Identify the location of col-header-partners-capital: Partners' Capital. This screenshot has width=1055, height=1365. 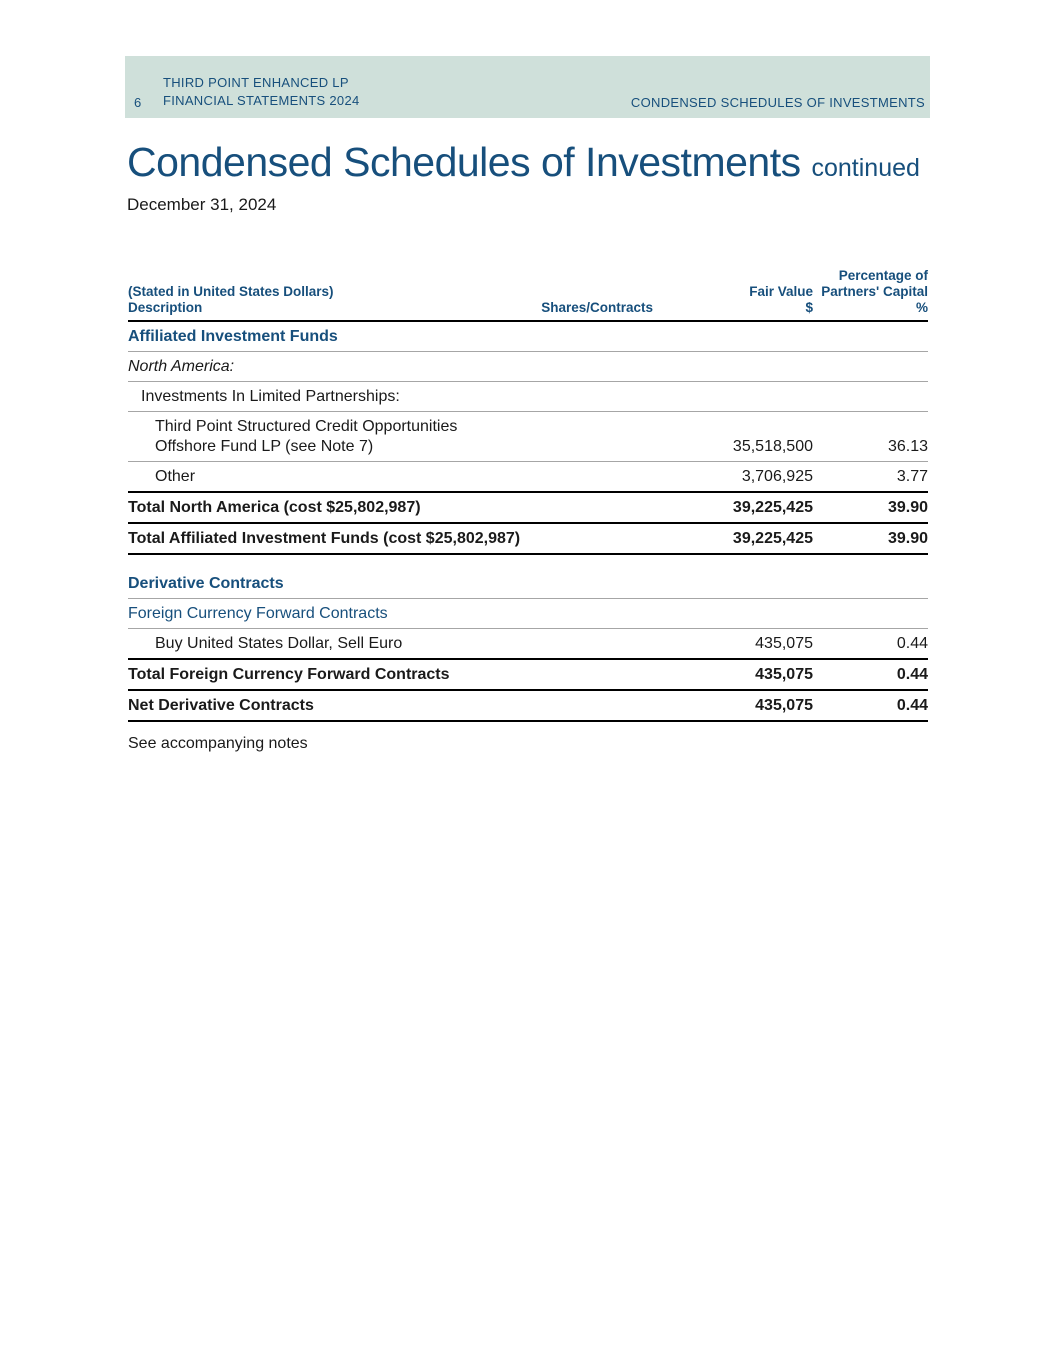
(874, 291).